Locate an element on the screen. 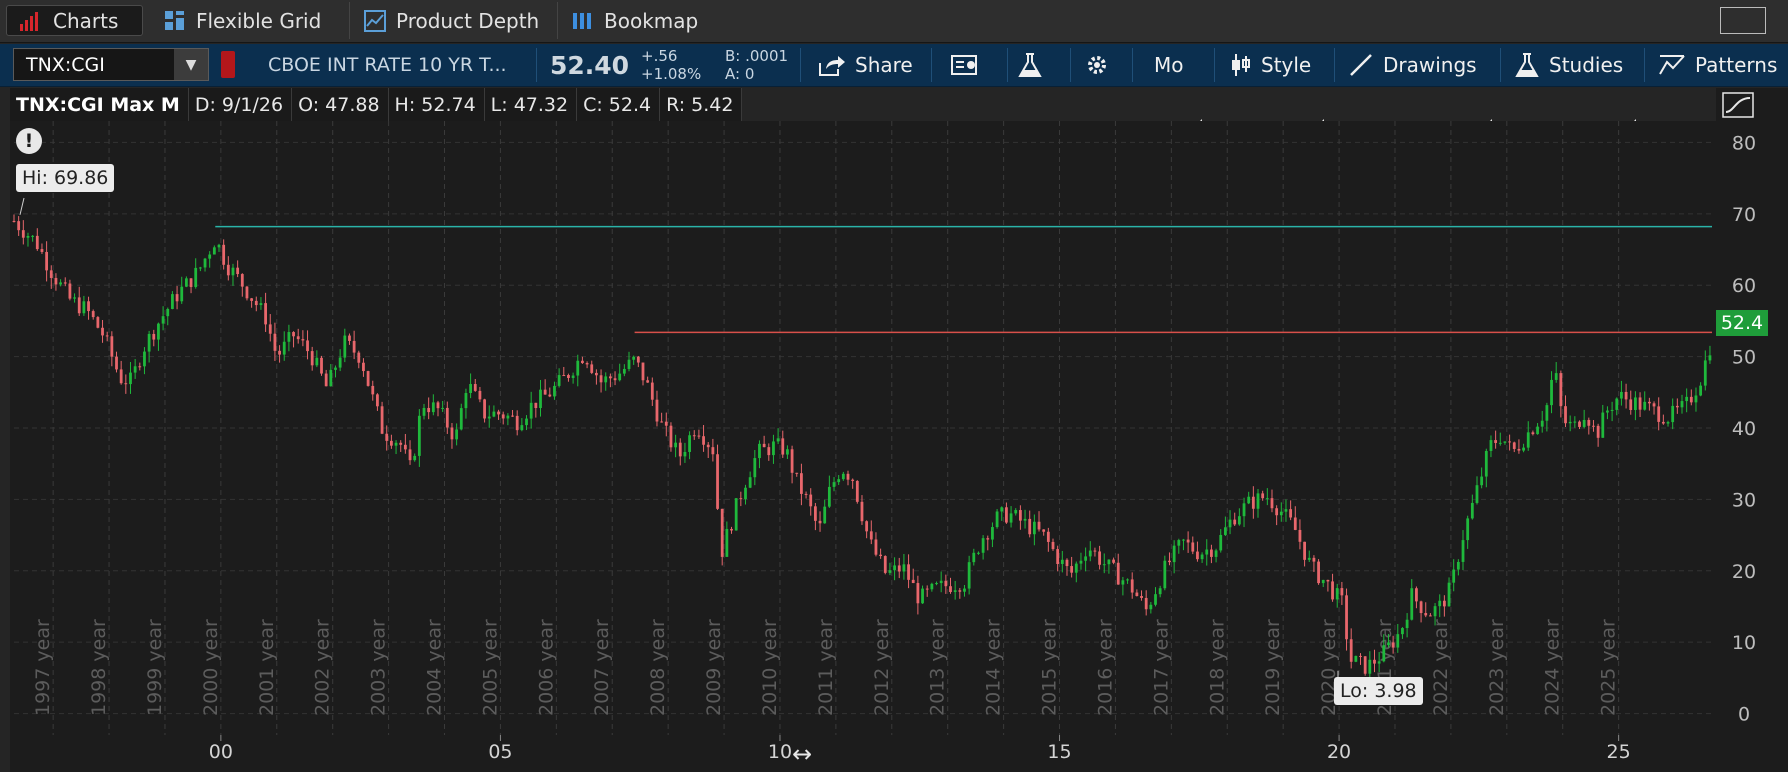 Image resolution: width=1788 pixels, height=772 pixels. symbol-input: TNX:CGI ▼ is located at coordinates (111, 64).